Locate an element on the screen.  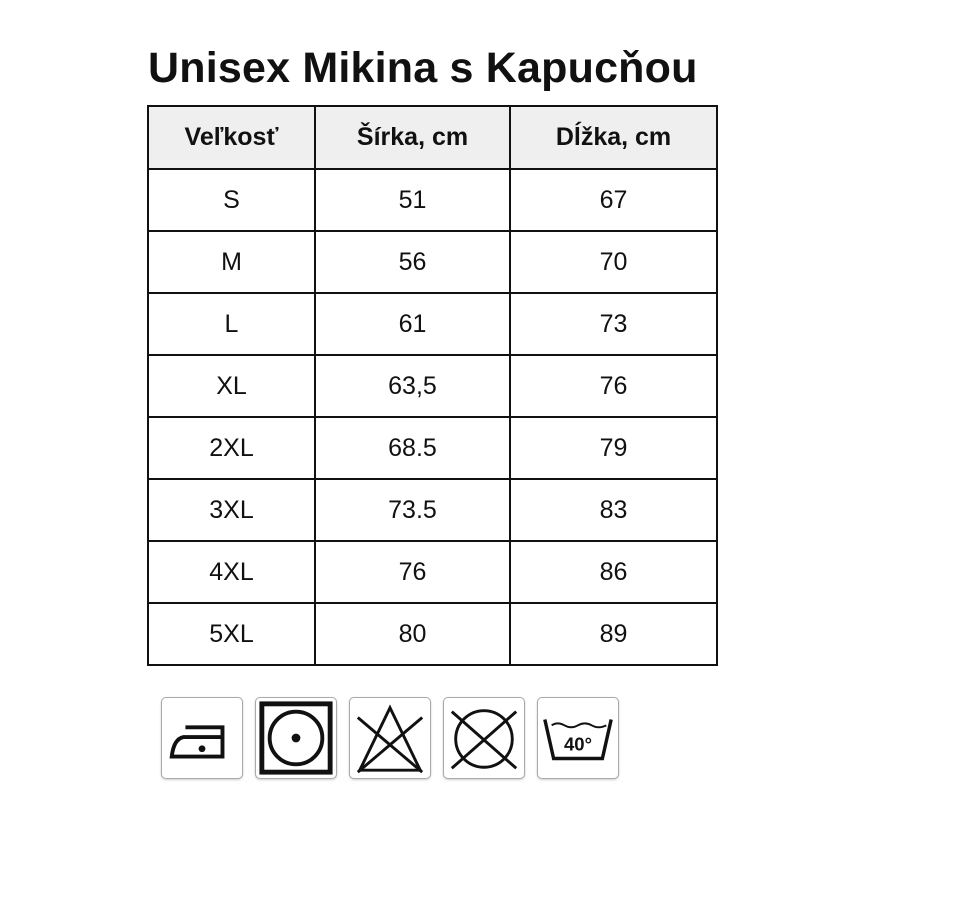
cell-length: 73 is located at coordinates (613, 324).